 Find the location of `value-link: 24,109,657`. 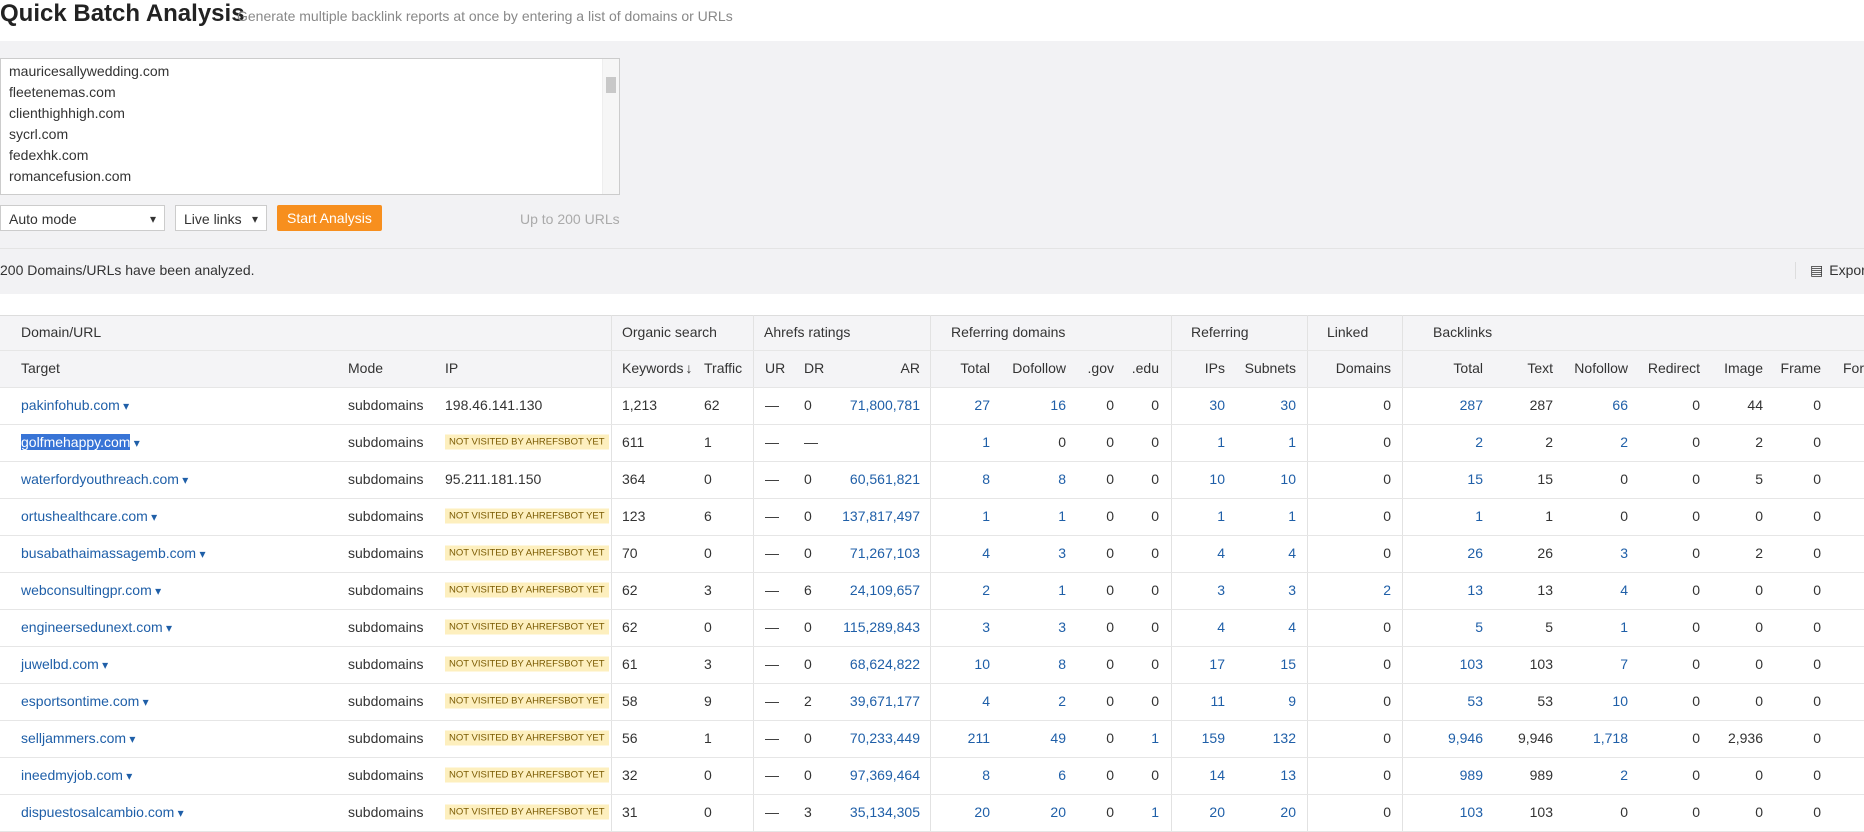

value-link: 24,109,657 is located at coordinates (884, 590).